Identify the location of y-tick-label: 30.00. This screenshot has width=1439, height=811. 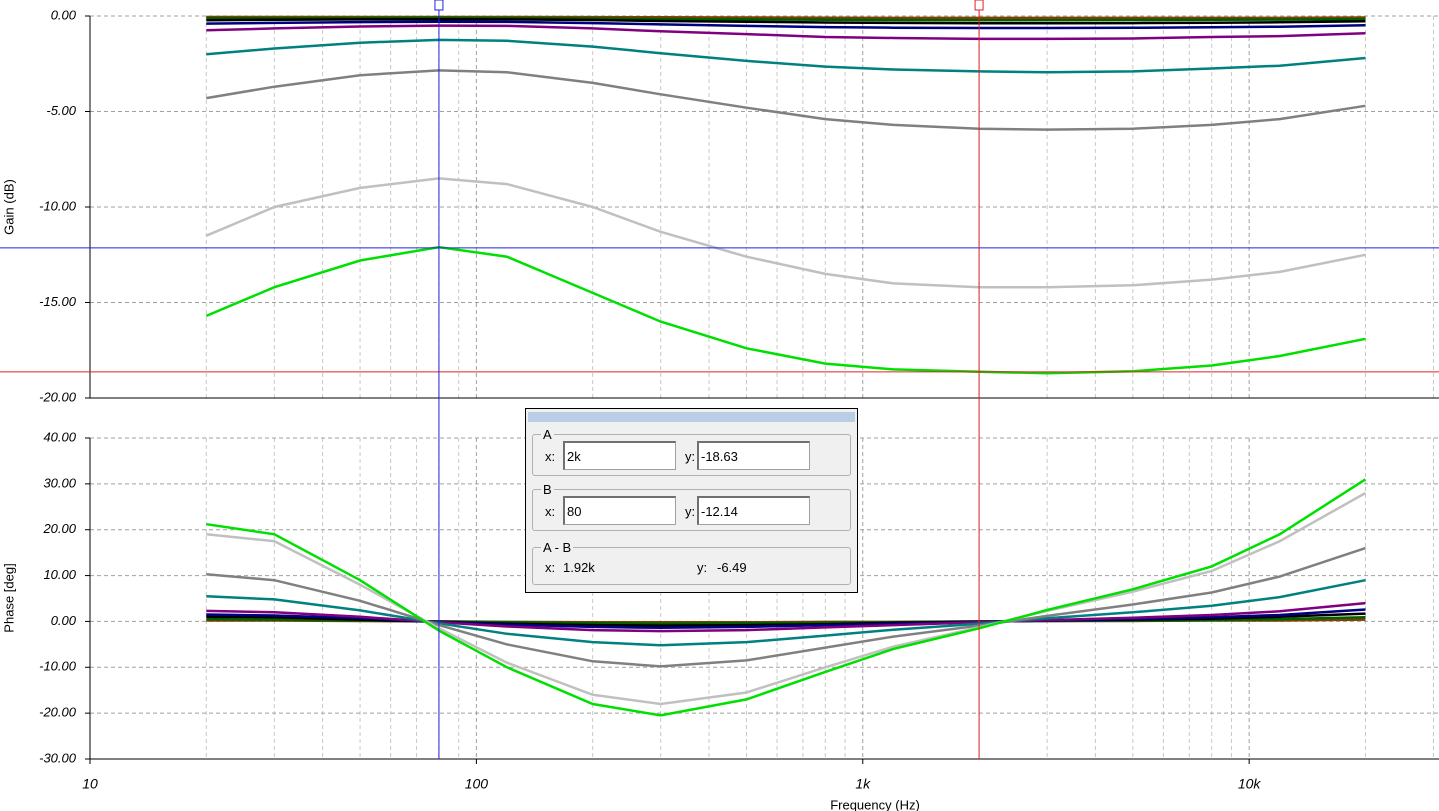
(59, 482).